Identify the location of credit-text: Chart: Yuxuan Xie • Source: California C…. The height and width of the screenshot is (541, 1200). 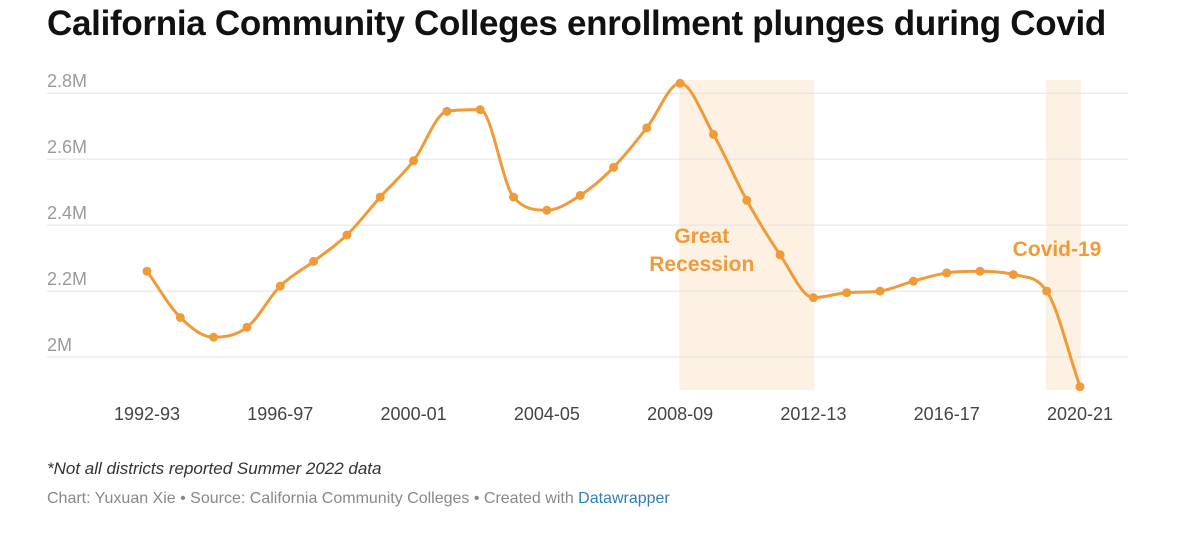
(313, 498).